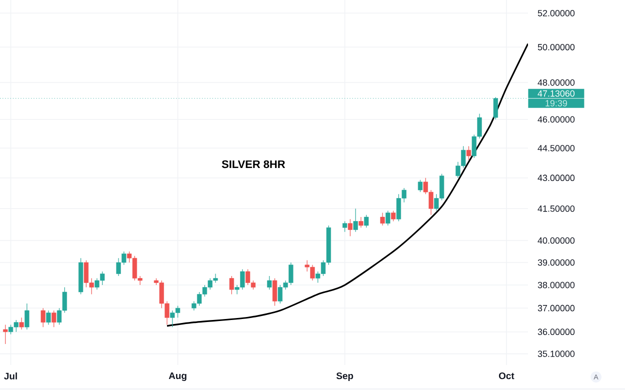 This screenshot has width=625, height=390. I want to click on x-tick-label: Jul, so click(10, 376).